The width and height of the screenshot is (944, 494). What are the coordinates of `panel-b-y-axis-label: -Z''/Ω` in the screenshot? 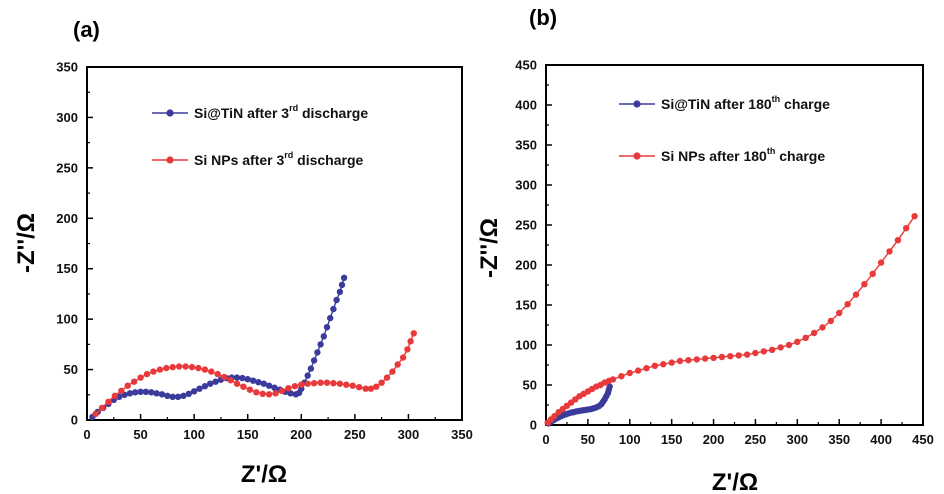 It's located at (489, 248).